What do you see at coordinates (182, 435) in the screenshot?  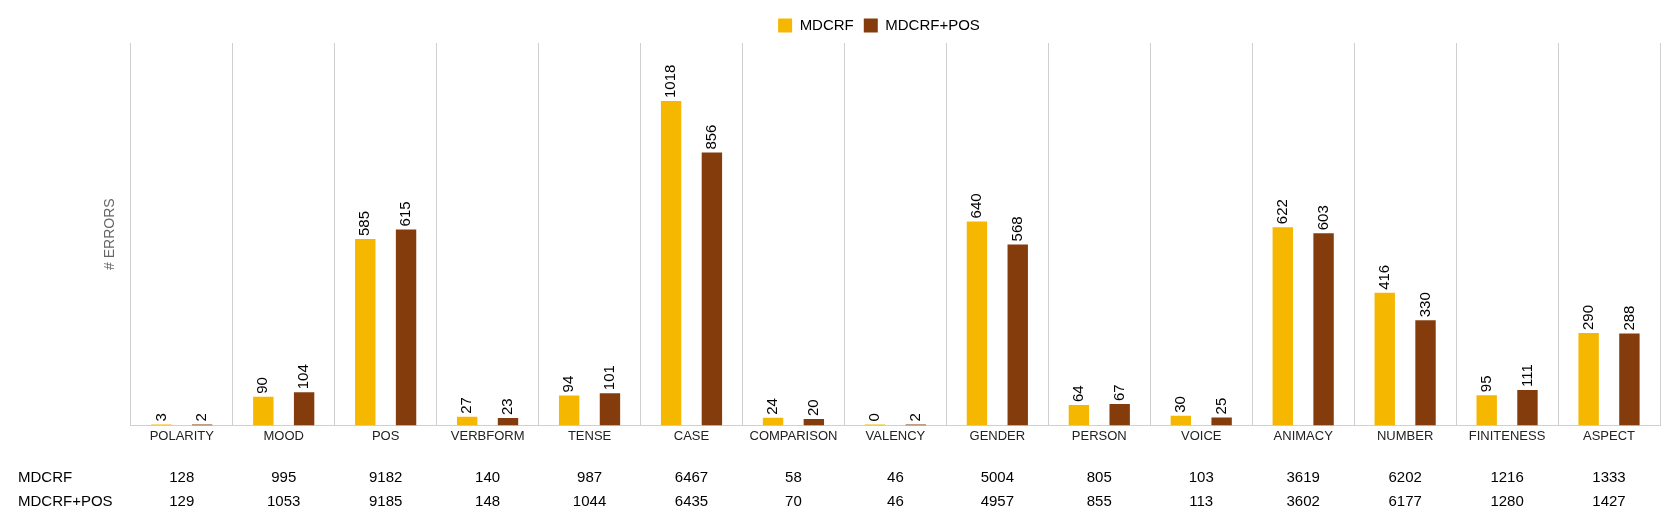 I see `x-tick-label: POLARITY` at bounding box center [182, 435].